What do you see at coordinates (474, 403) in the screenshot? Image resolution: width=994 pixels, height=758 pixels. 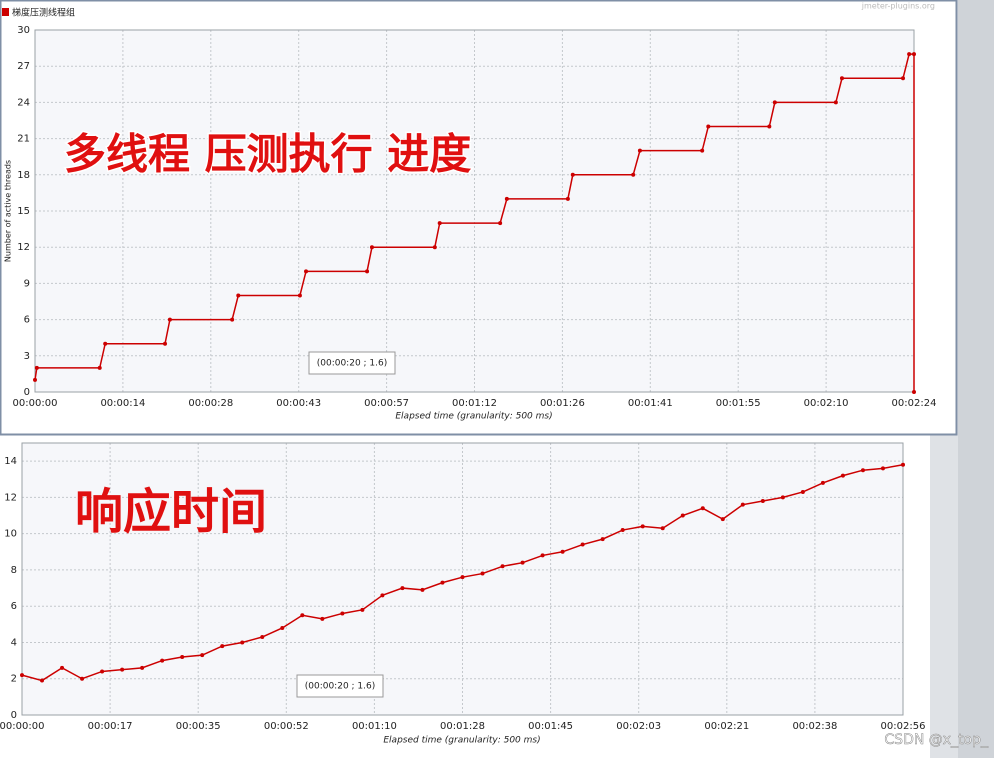 I see `x-tick-label: 00:01:12` at bounding box center [474, 403].